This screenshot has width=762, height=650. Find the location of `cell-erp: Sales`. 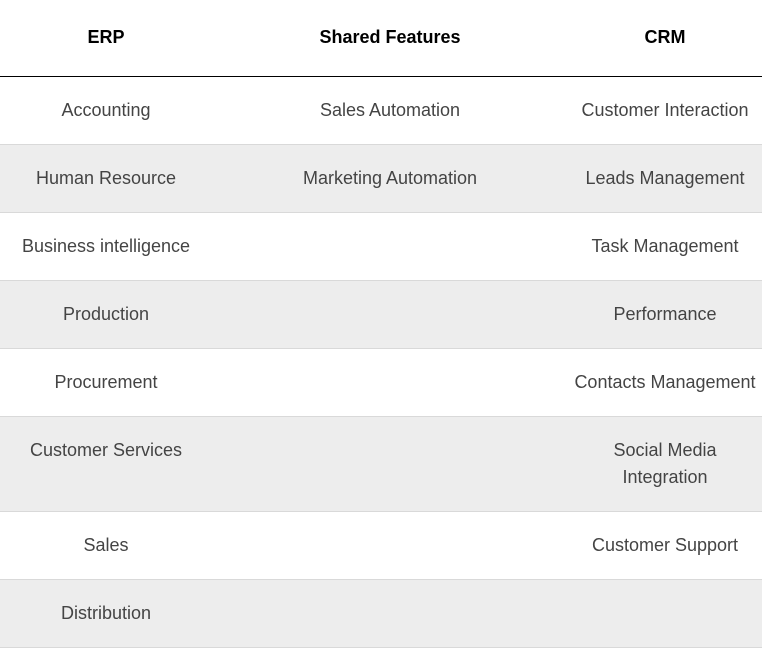

cell-erp: Sales is located at coordinates (106, 545).